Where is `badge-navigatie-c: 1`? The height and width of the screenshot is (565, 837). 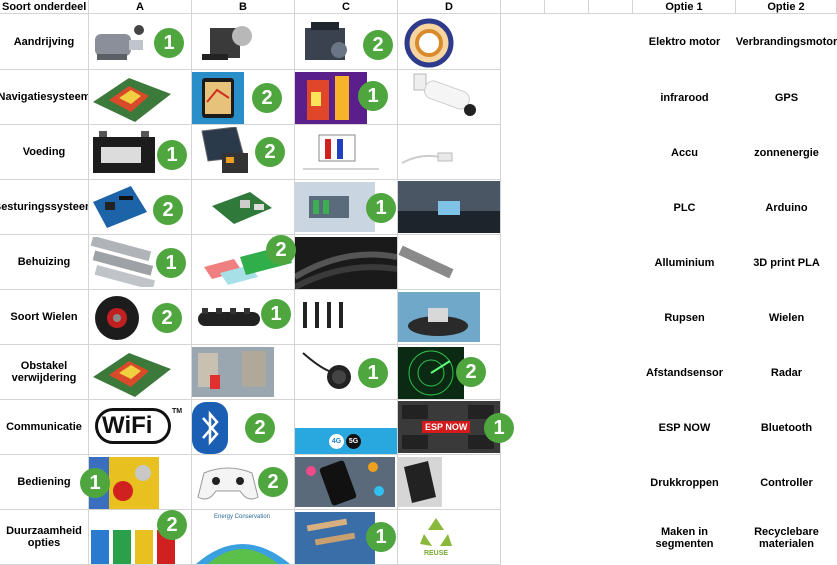
badge-navigatie-c: 1 is located at coordinates (373, 96).